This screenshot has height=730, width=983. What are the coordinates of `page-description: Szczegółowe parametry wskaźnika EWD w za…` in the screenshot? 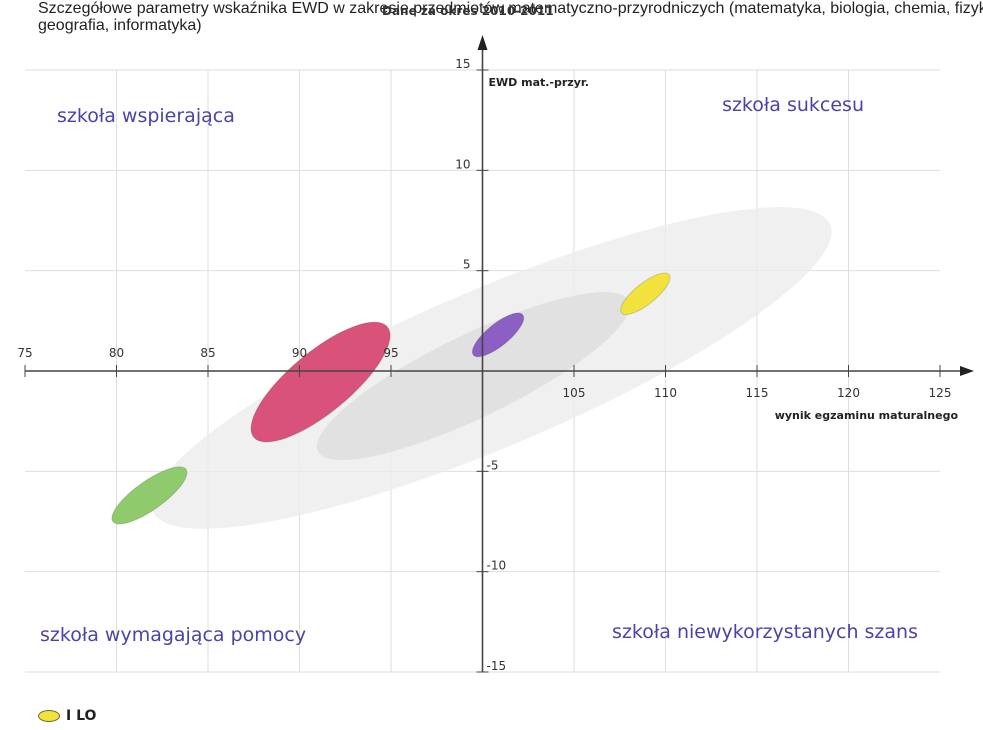 It's located at (510, 17).